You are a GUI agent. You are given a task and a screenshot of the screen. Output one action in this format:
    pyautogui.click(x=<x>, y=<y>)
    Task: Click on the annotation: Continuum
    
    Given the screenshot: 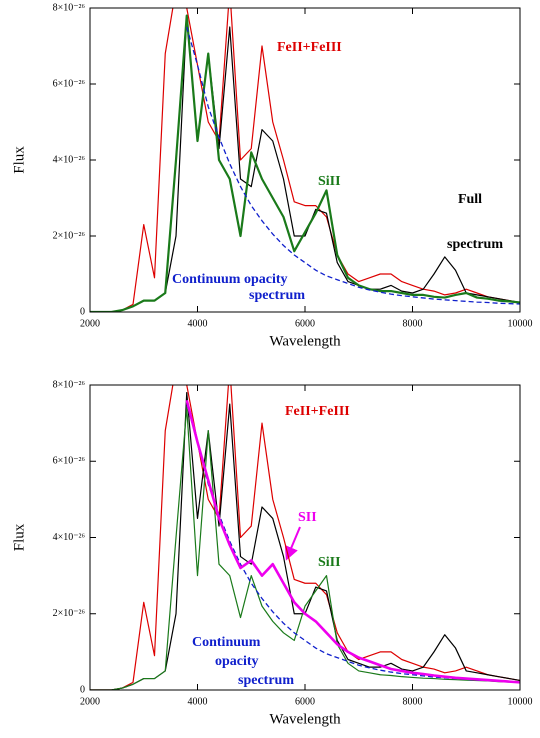 What is the action you would take?
    pyautogui.click(x=226, y=642)
    